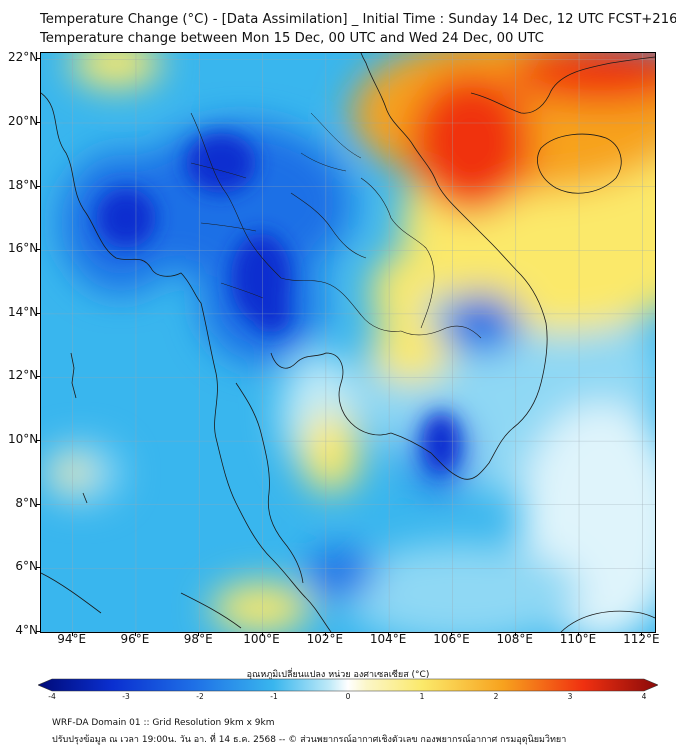 The height and width of the screenshot is (756, 676). What do you see at coordinates (325, 639) in the screenshot?
I see `lon-tick-label: 102°E` at bounding box center [325, 639].